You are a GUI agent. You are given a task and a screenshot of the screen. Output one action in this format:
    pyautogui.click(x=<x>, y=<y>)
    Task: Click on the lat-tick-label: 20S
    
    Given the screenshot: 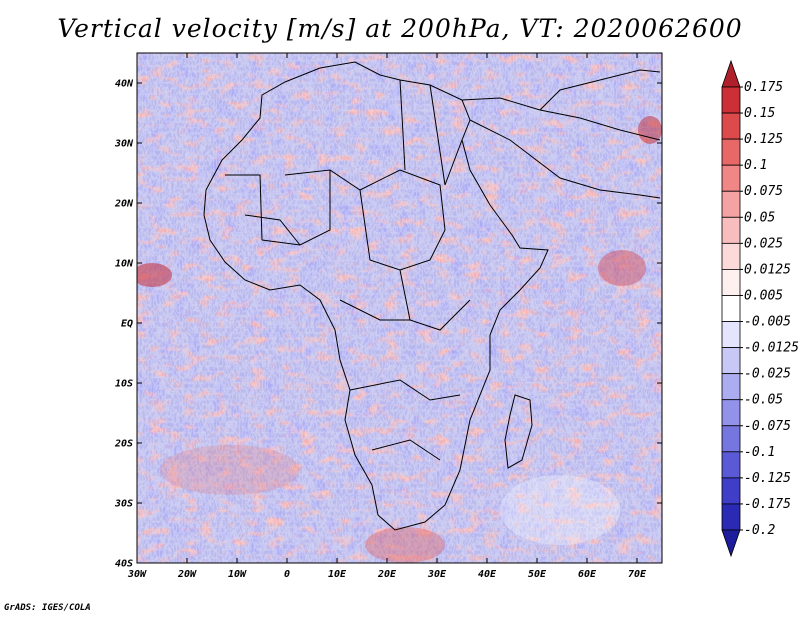 What is the action you would take?
    pyautogui.click(x=123, y=444)
    